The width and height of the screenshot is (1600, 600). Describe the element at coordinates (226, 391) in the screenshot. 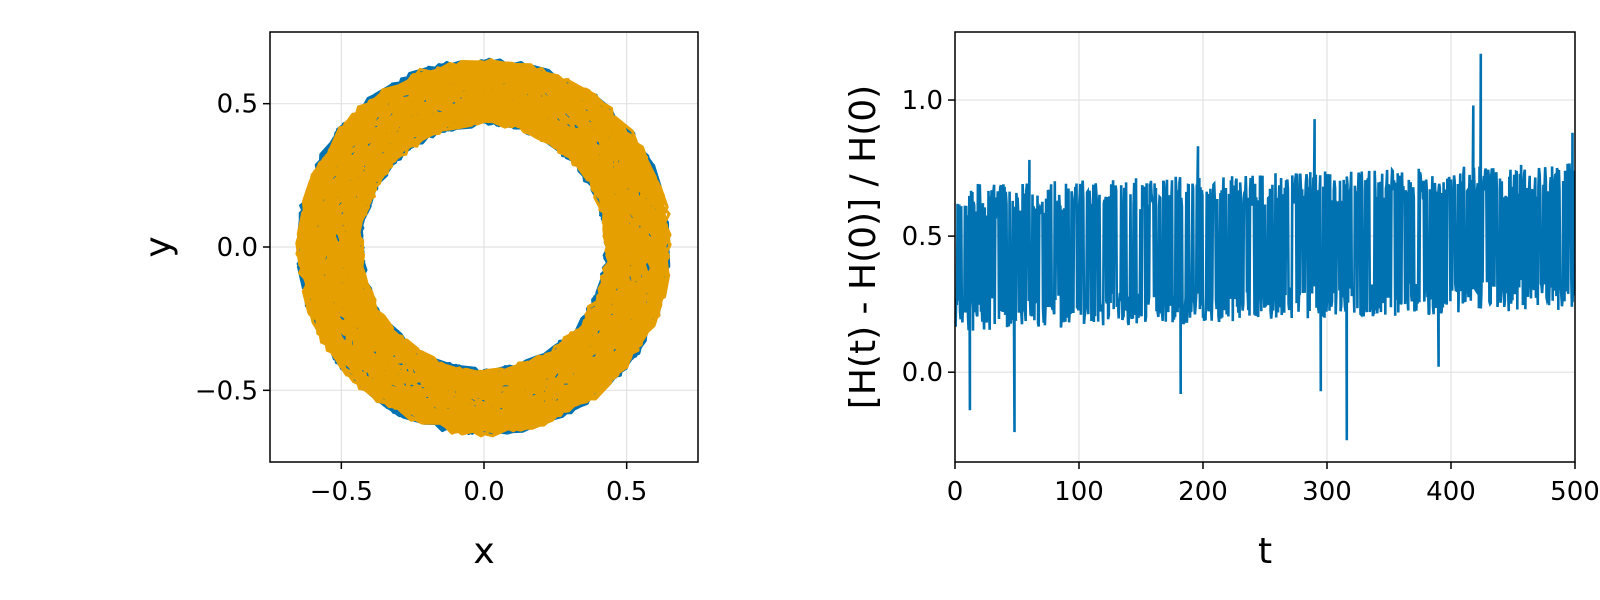

I see `left-y-tick-label: −0.5` at that location.